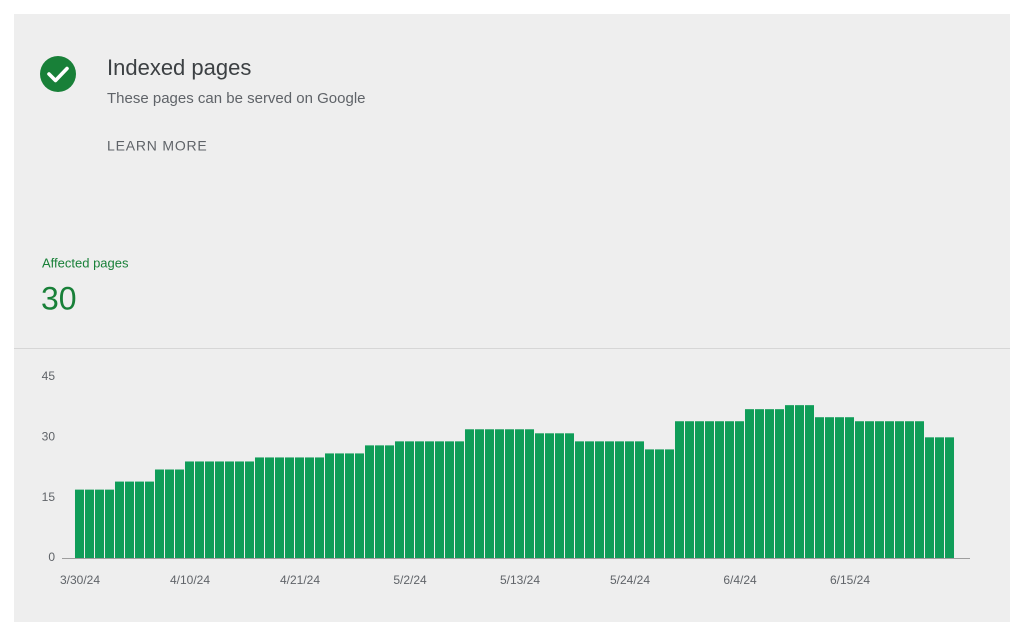 This screenshot has width=1024, height=637. I want to click on learn-more-link: LEARN MORE, so click(157, 146).